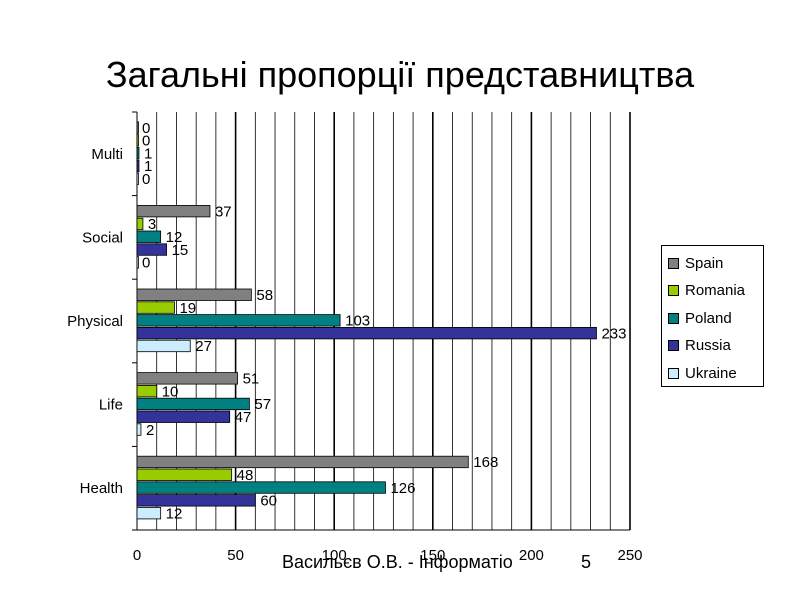  I want to click on data-label: 47, so click(243, 417).